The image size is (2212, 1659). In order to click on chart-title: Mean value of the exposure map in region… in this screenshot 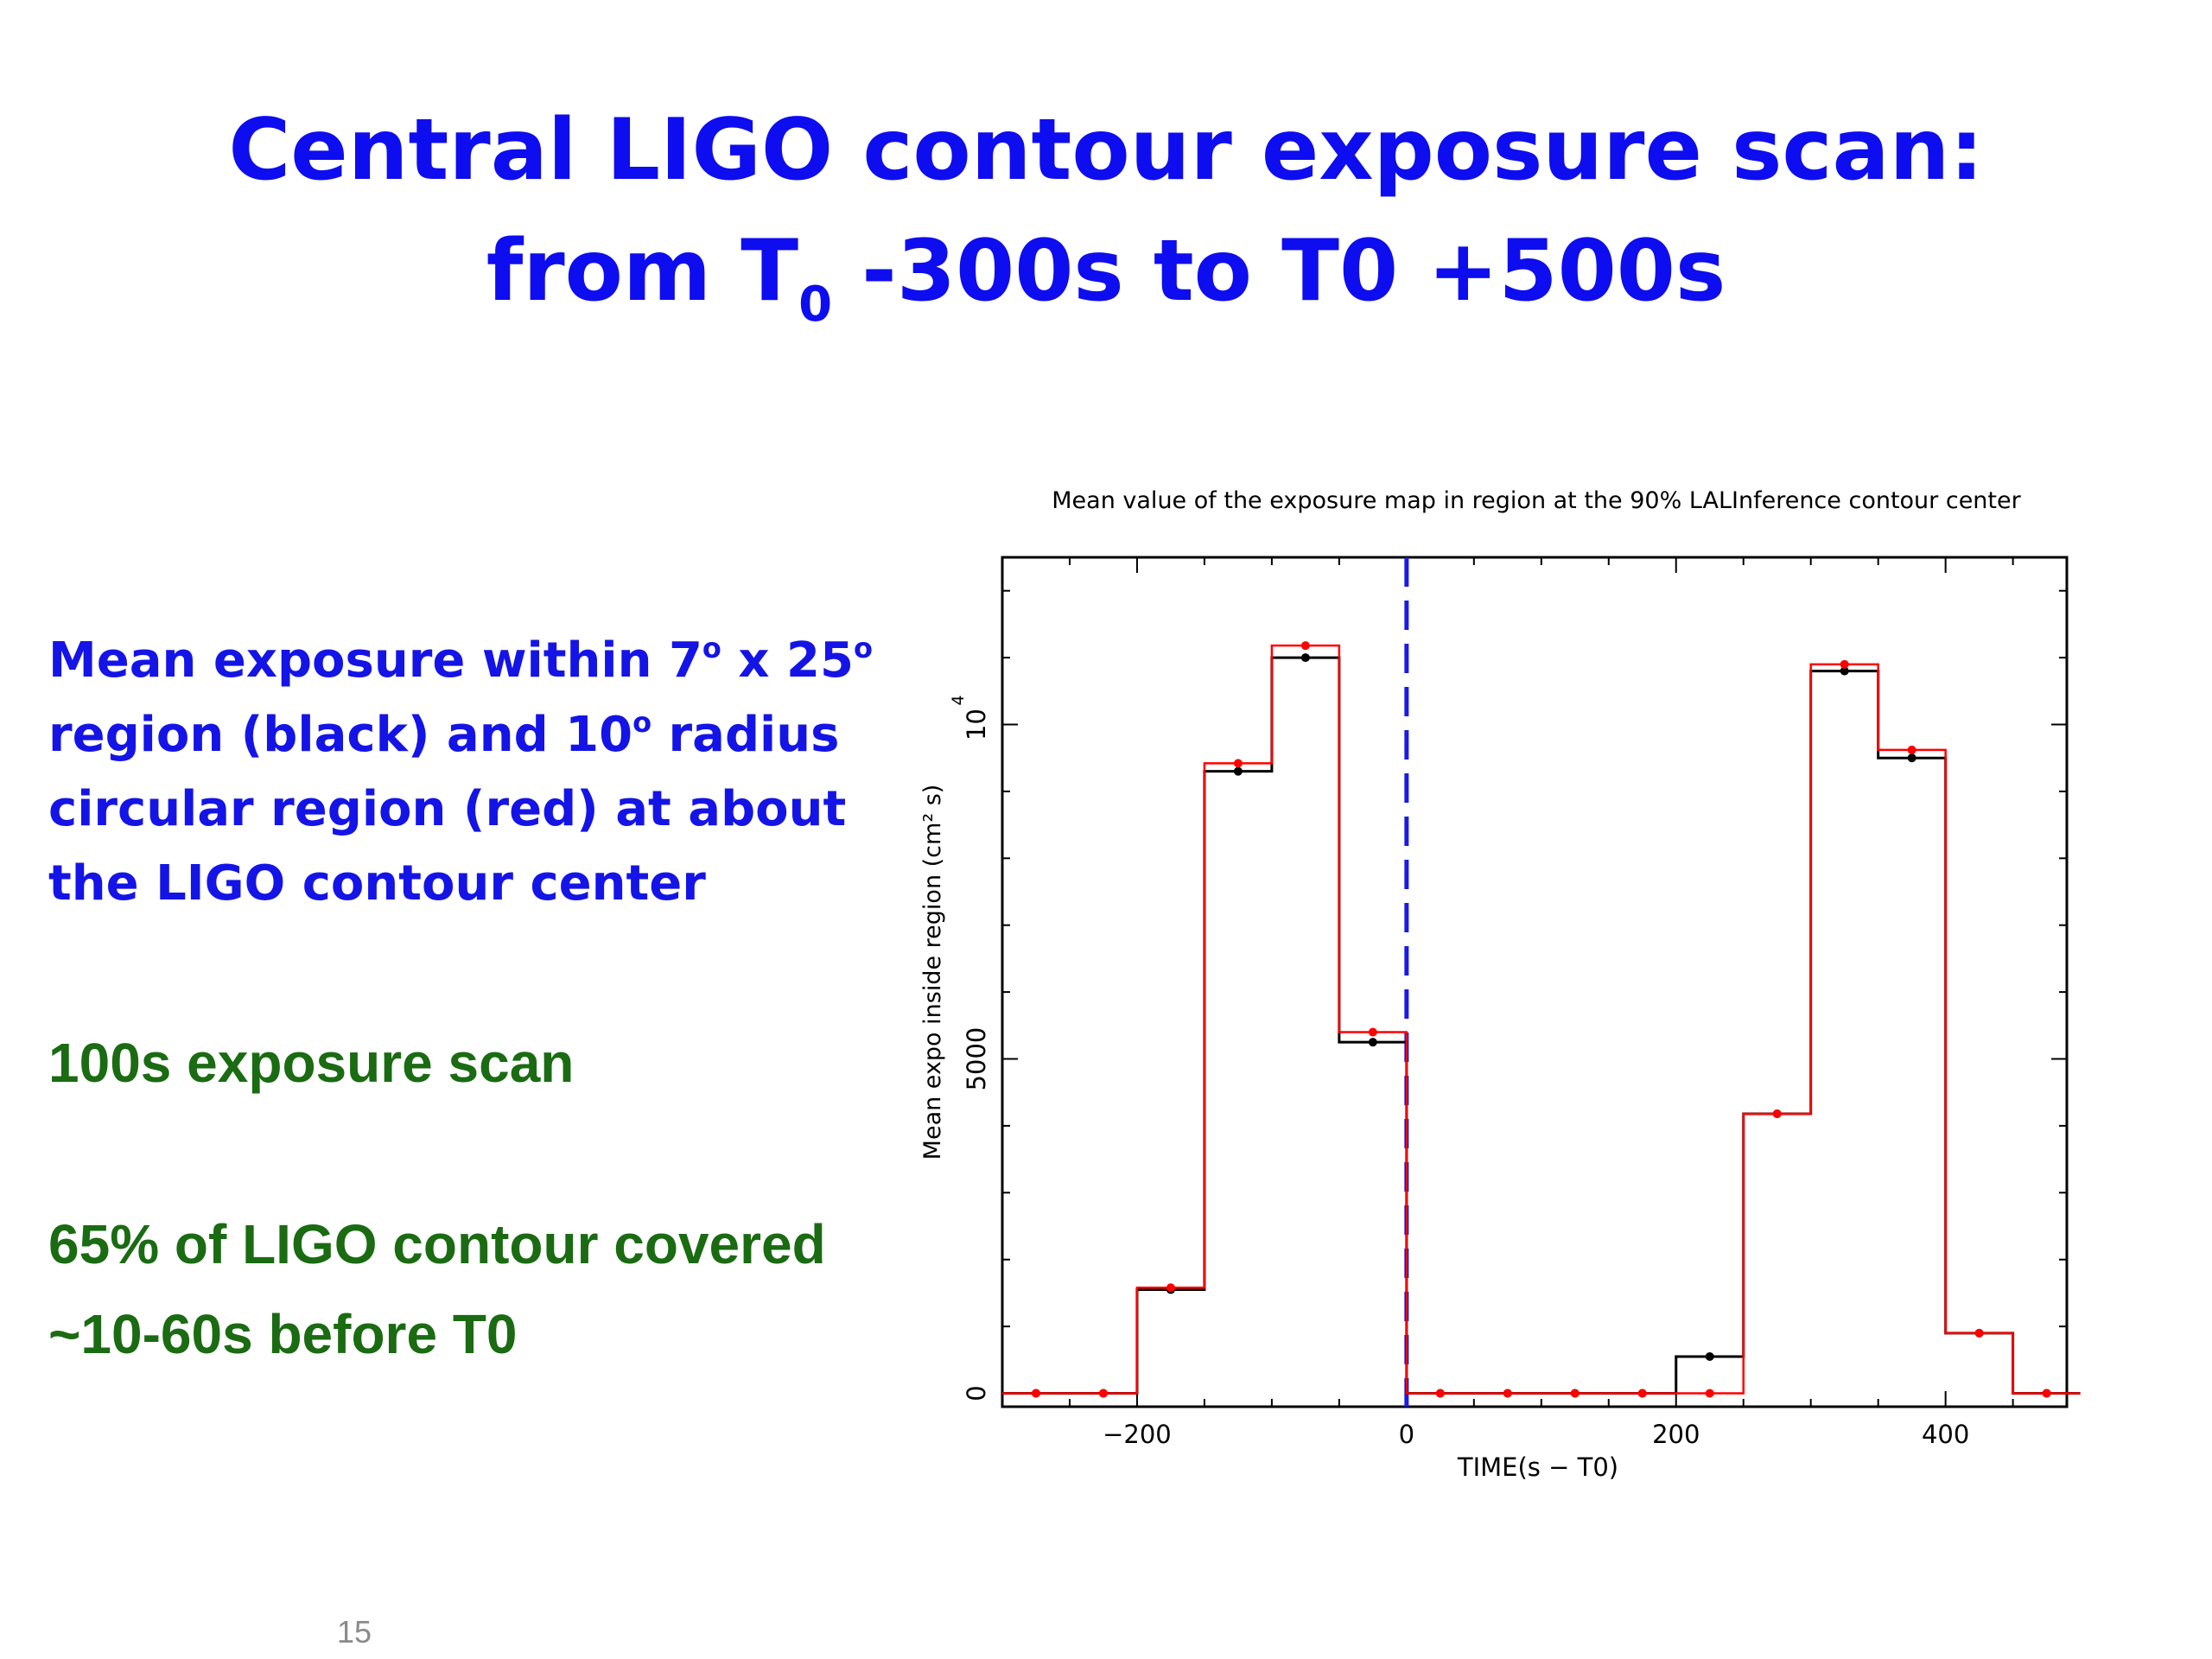, I will do `click(1536, 500)`.